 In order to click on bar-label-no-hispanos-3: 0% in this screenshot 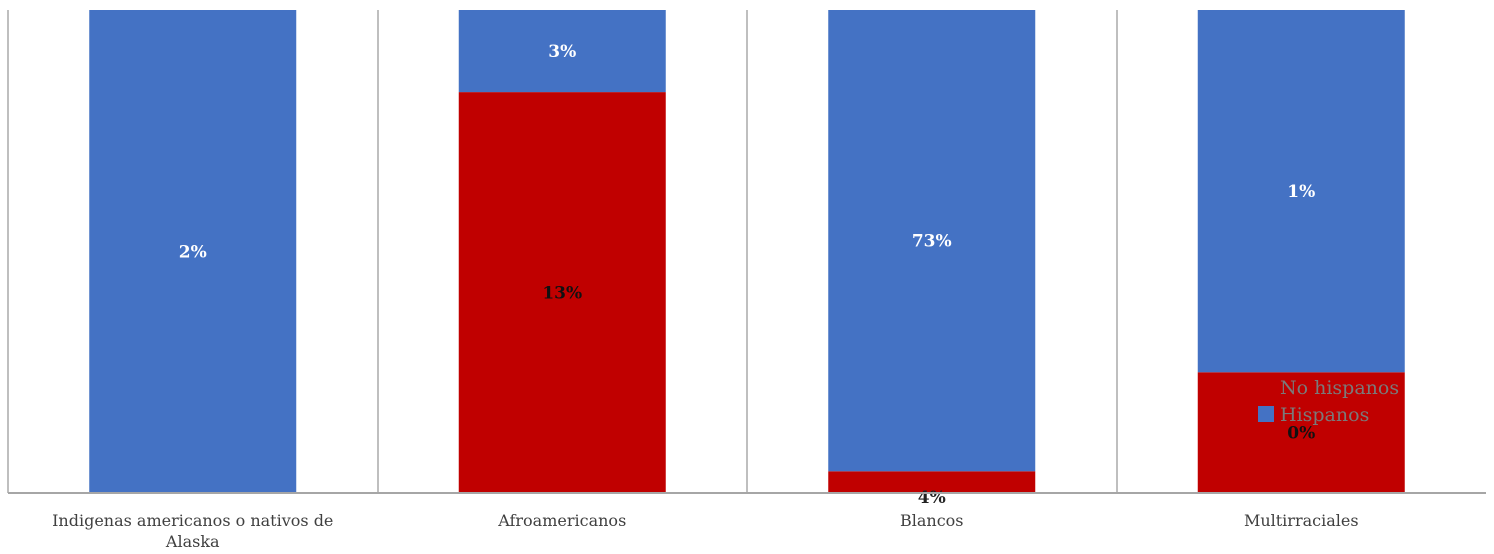, I will do `click(1301, 434)`.